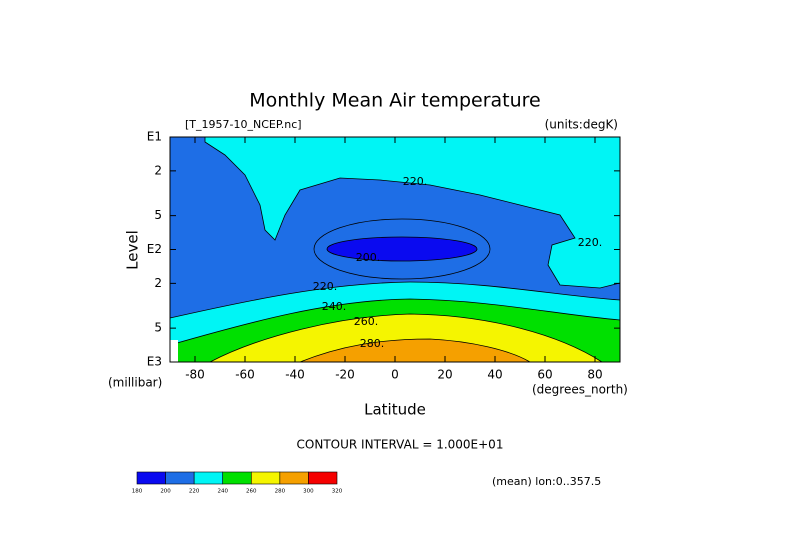  Describe the element at coordinates (544, 375) in the screenshot. I see `x-tick-label: 60` at that location.